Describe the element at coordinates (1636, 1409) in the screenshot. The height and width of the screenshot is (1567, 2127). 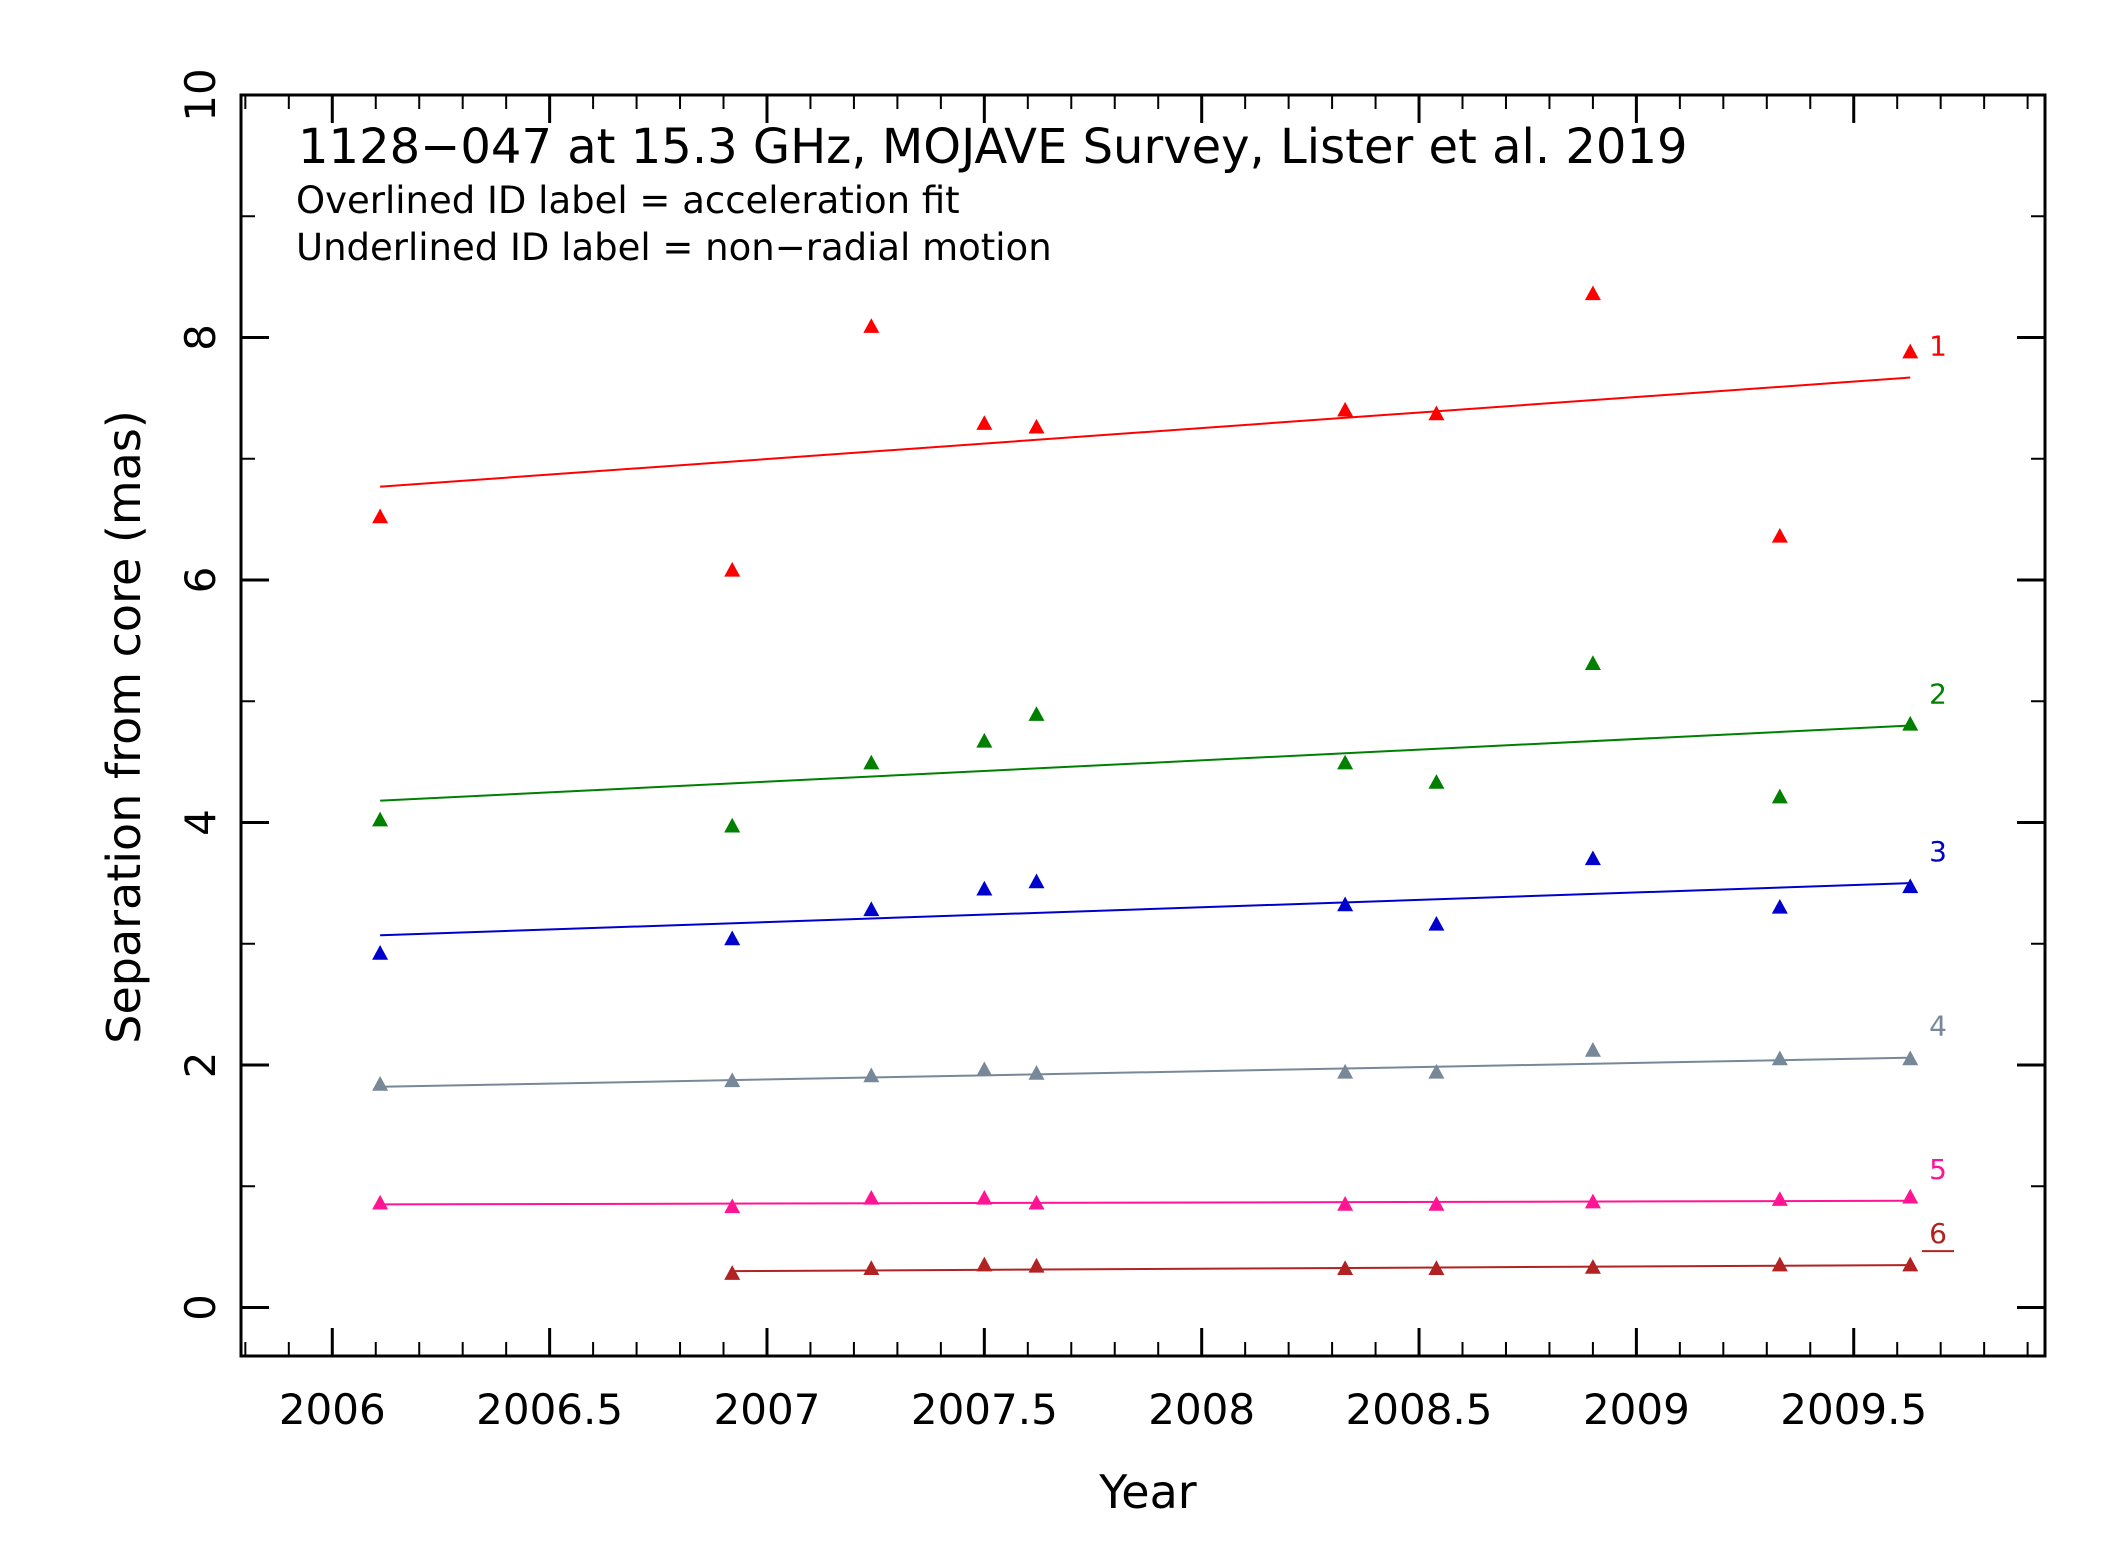
I see `x-tick-label: 2009` at that location.